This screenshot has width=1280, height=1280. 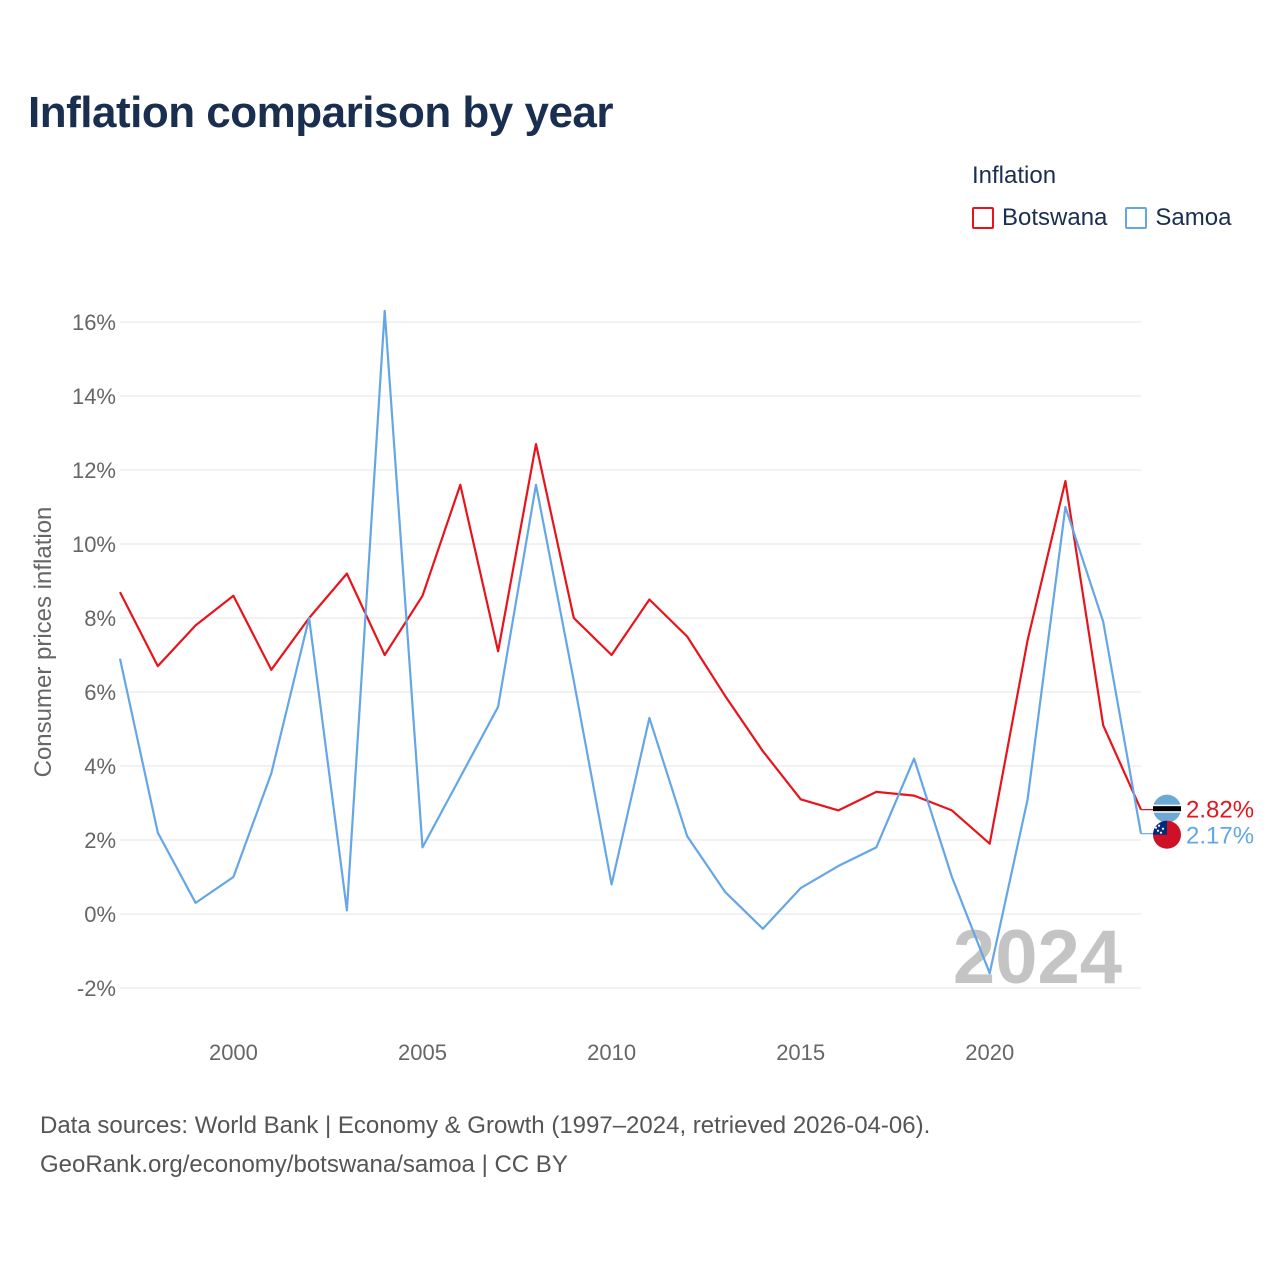 What do you see at coordinates (94, 322) in the screenshot?
I see `y-tick-label: 16%` at bounding box center [94, 322].